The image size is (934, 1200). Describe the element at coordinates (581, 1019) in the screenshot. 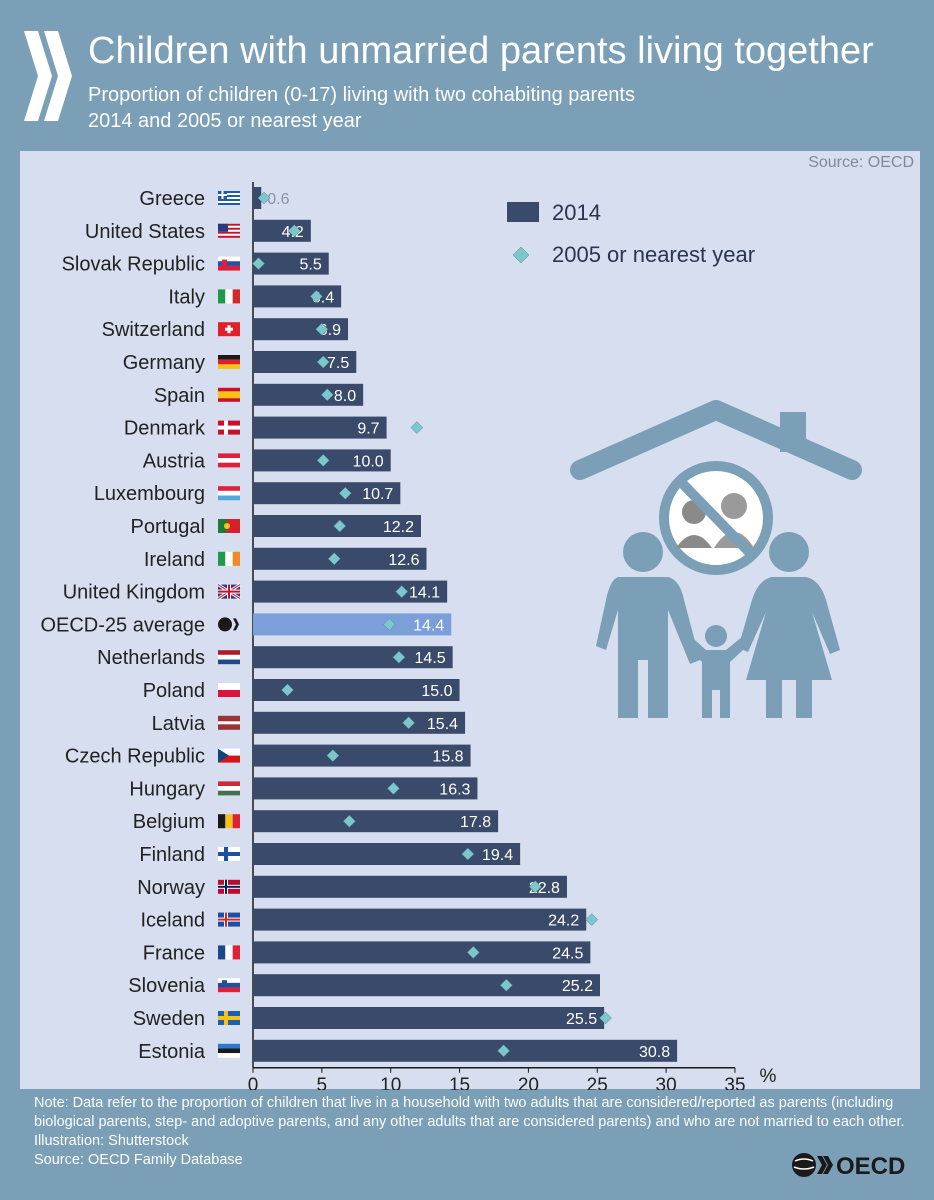

I see `bar-value-label: 25.5` at that location.